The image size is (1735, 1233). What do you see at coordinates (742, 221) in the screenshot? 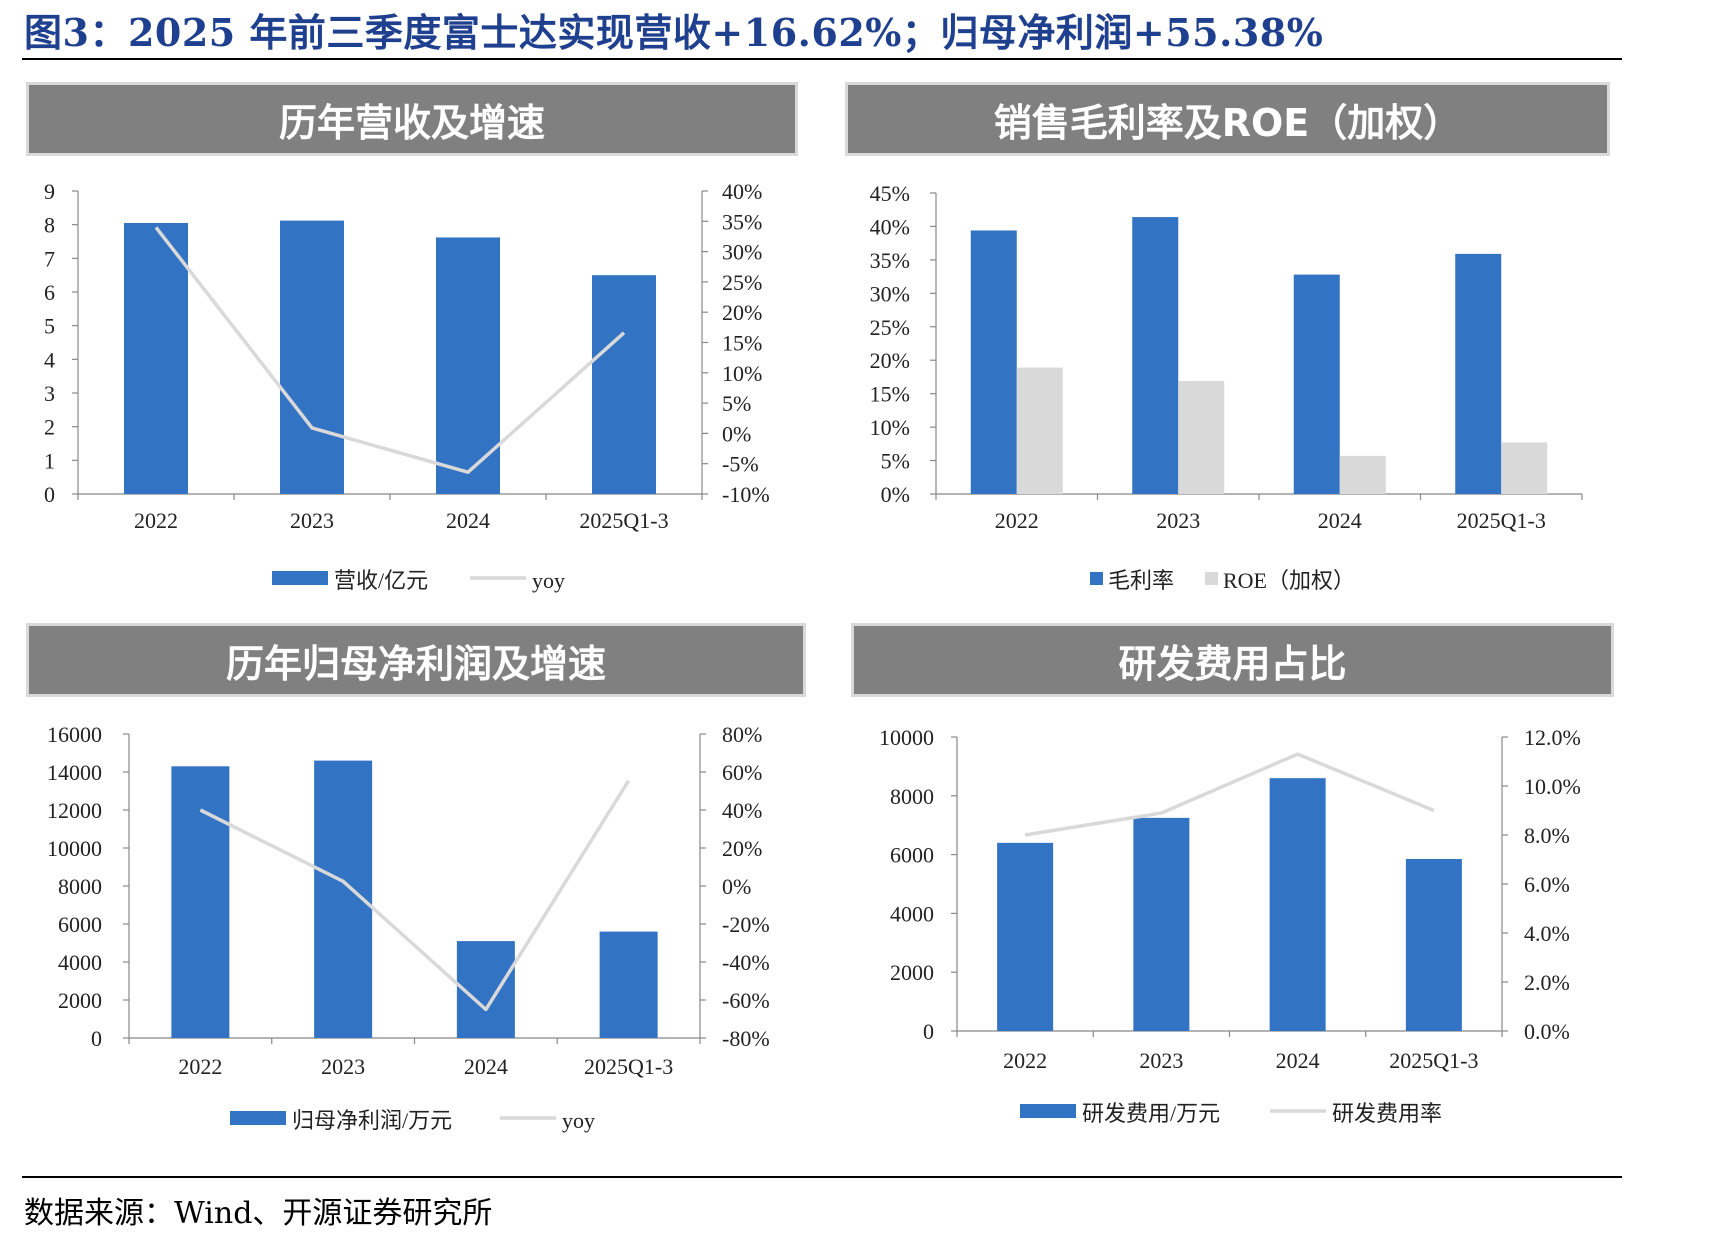
I see `right-tick-label: 35%` at bounding box center [742, 221].